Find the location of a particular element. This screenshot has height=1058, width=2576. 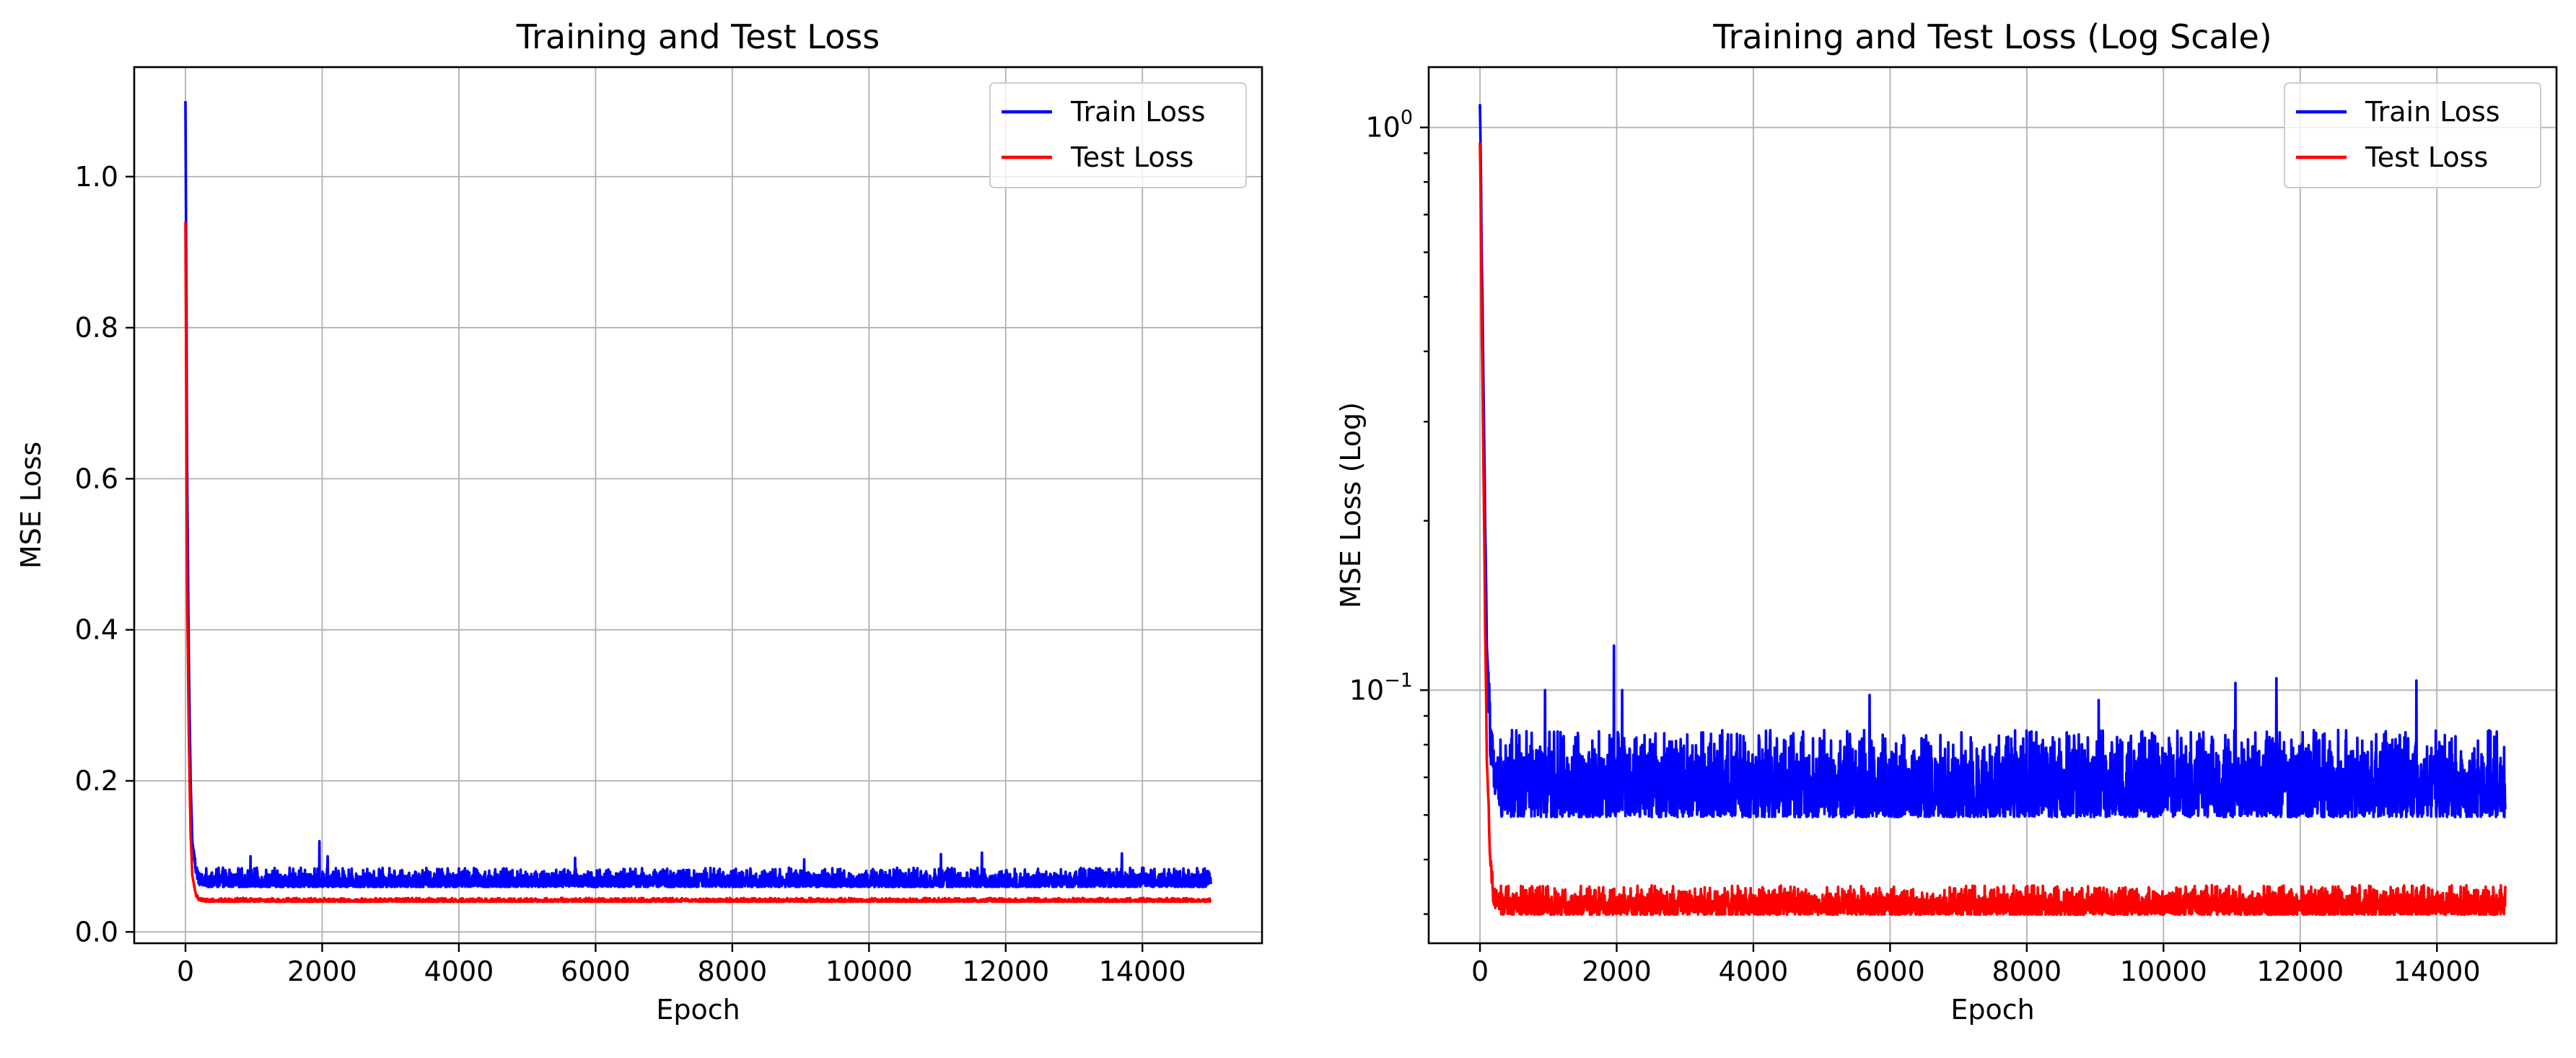

y-axis-label: MSE Loss (Log) is located at coordinates (1351, 505).